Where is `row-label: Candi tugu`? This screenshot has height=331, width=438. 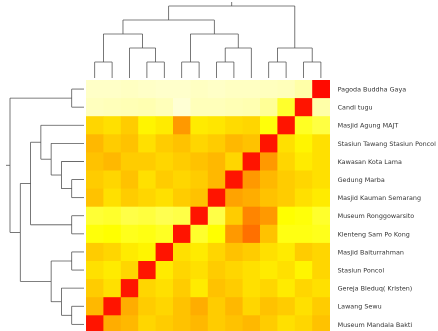 row-label: Candi tugu is located at coordinates (355, 108).